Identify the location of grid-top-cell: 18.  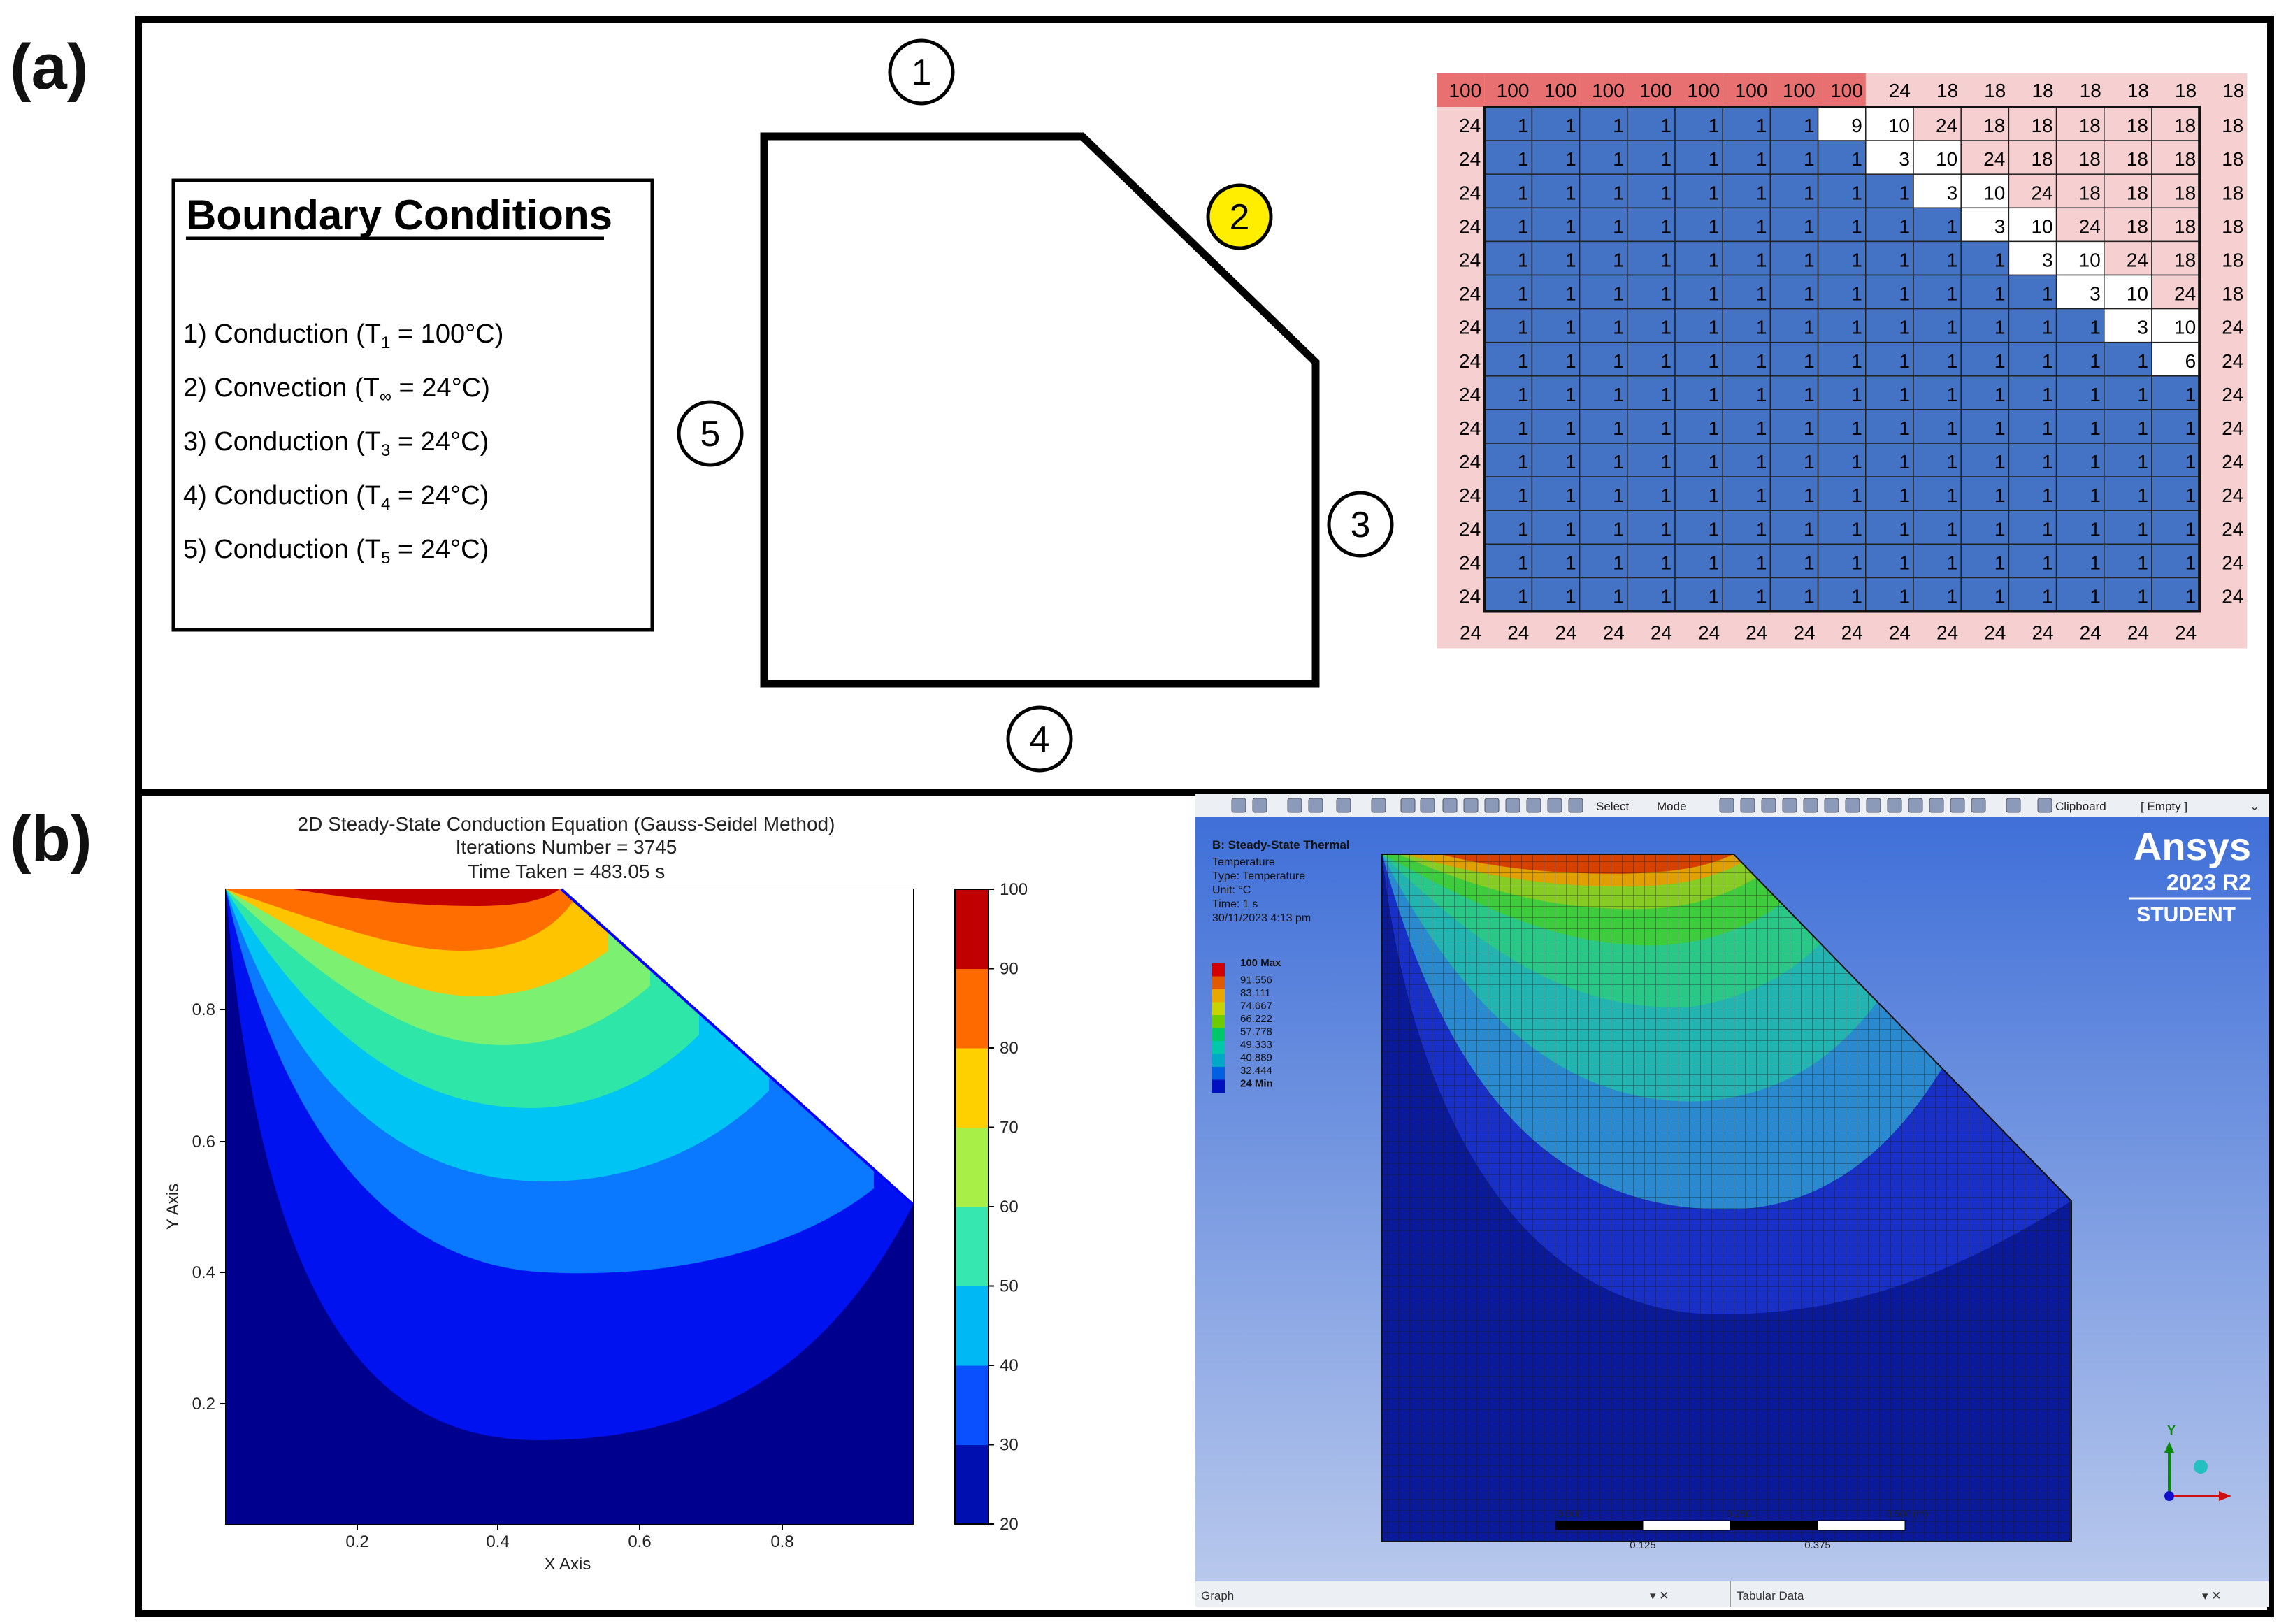
(1995, 90).